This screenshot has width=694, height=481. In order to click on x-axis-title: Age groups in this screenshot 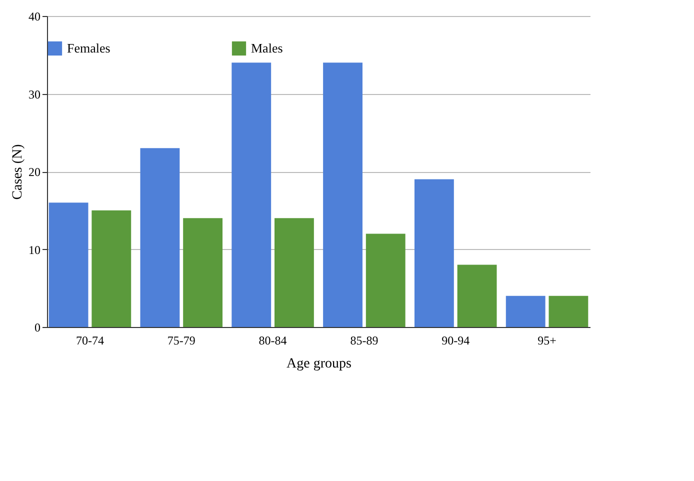, I will do `click(319, 364)`.